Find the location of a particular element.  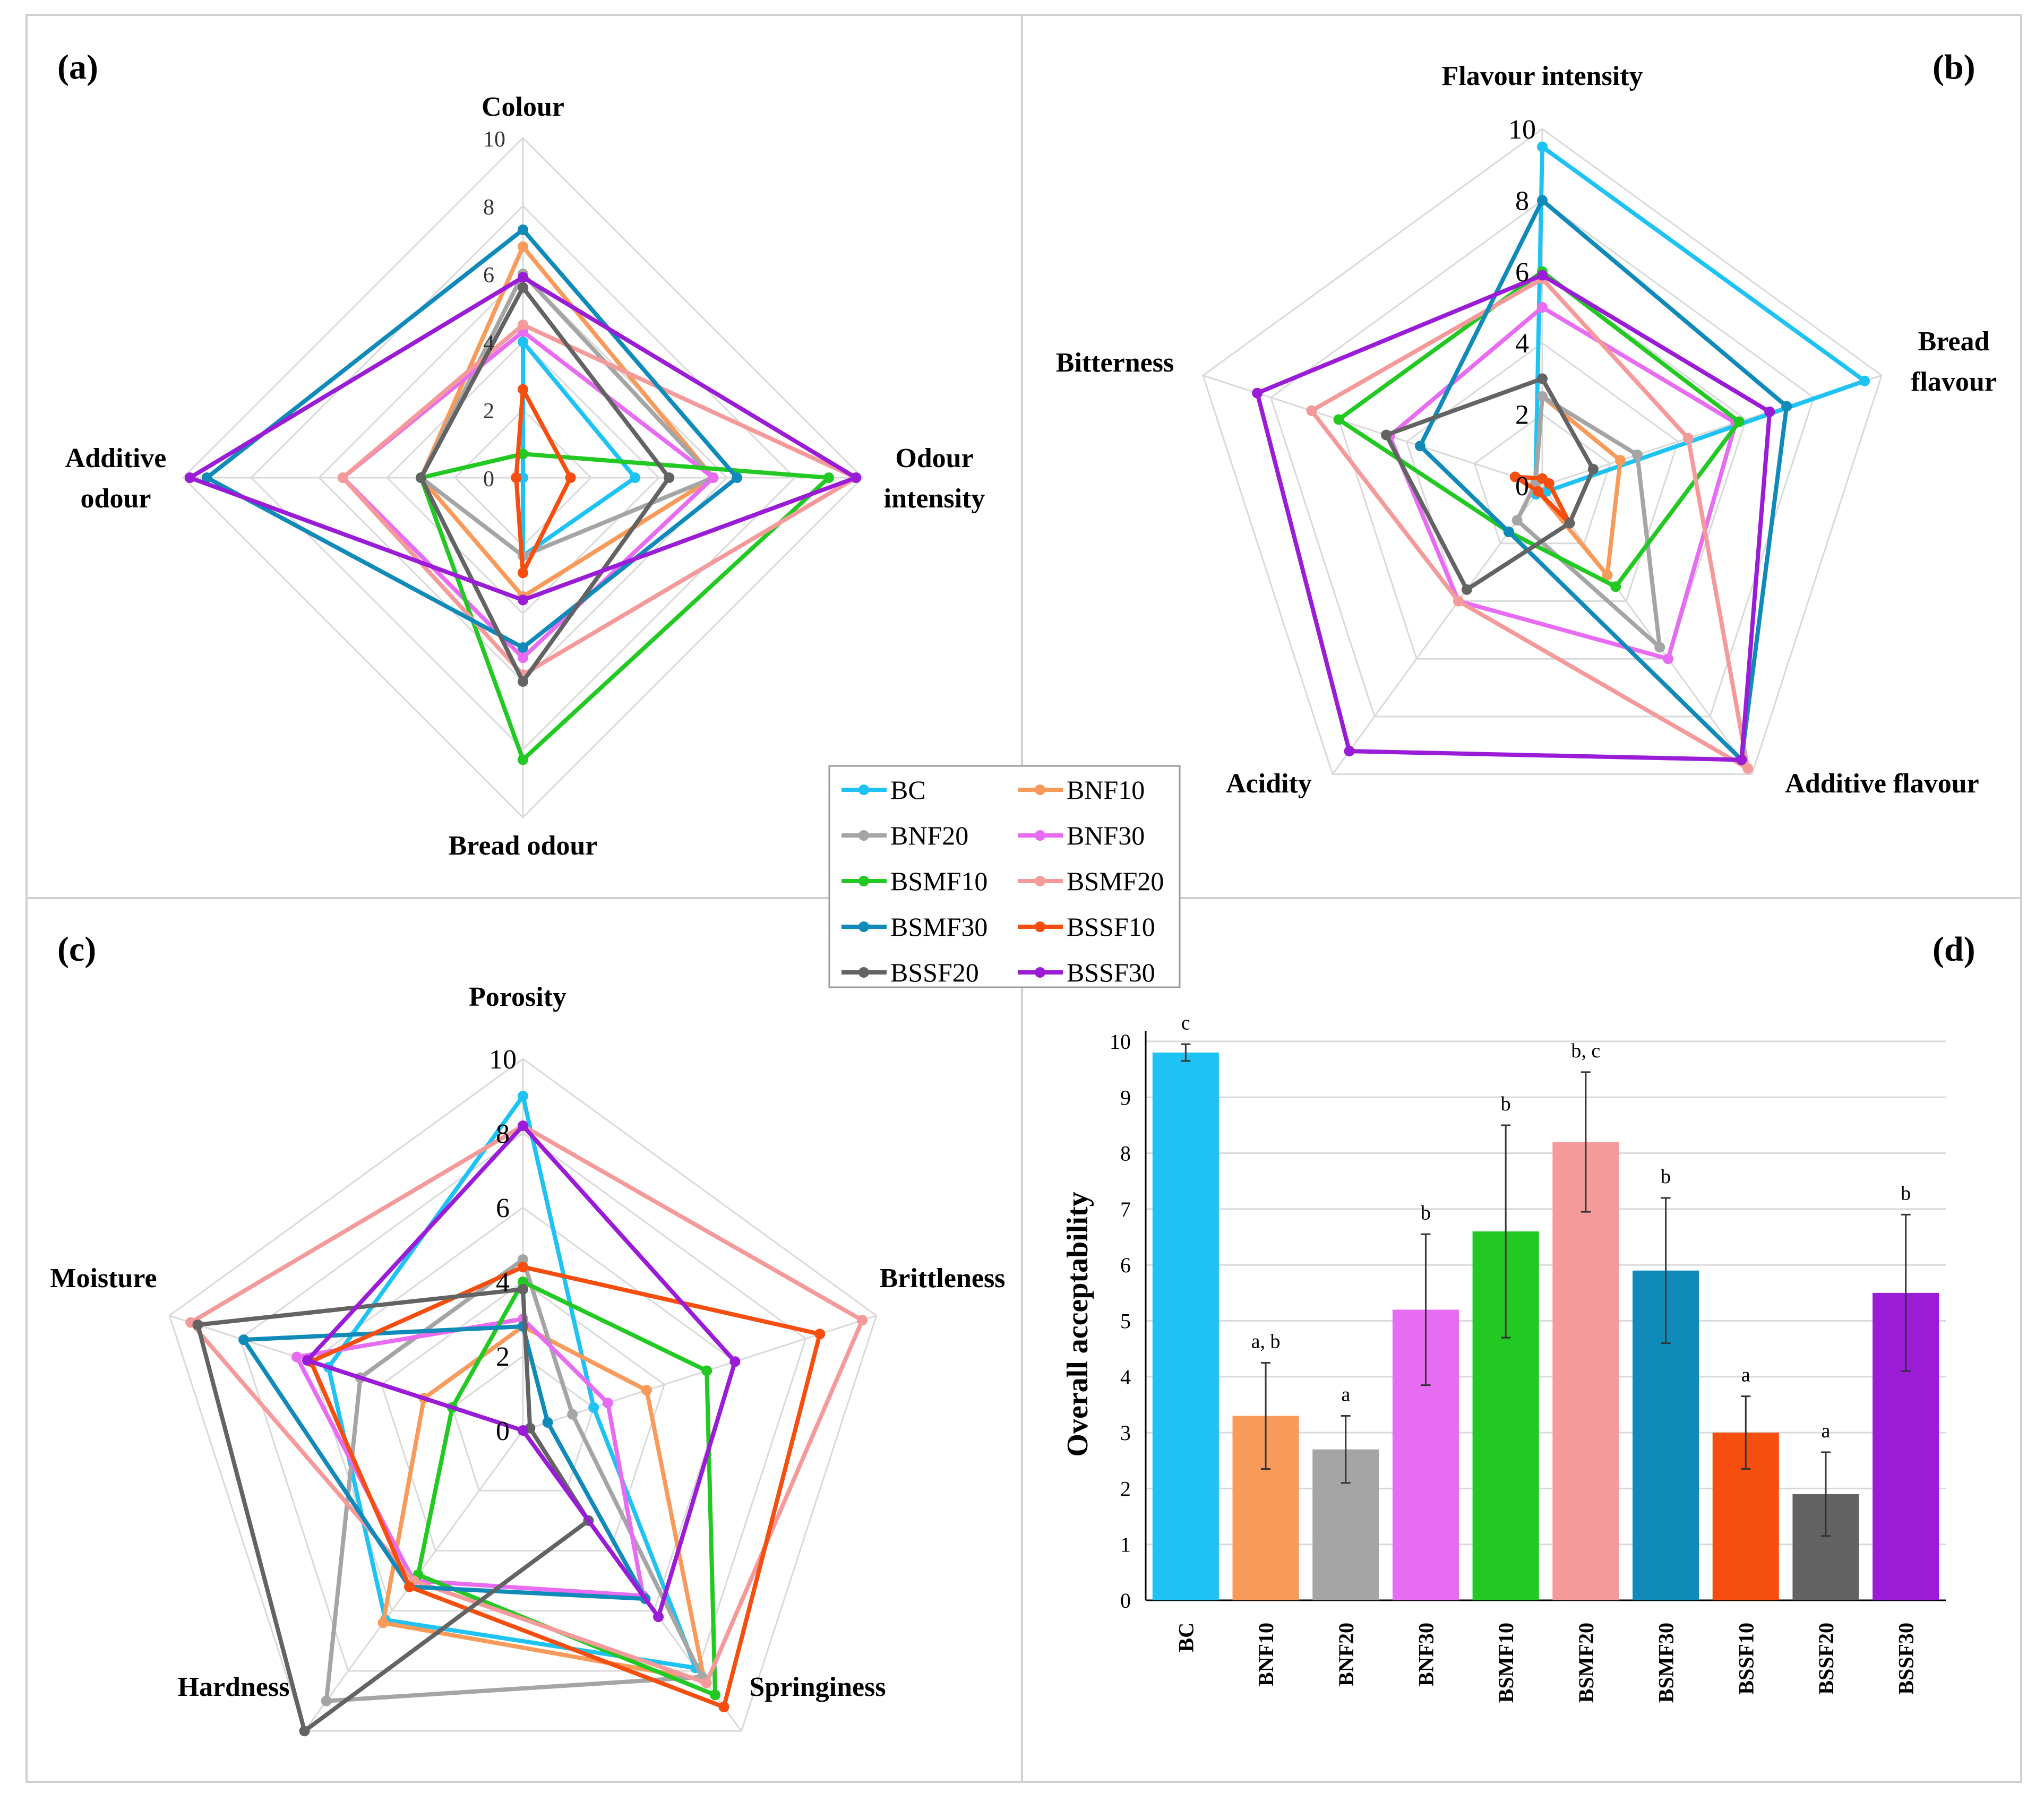

bar-y-tick-label: 10 is located at coordinates (1120, 1042).